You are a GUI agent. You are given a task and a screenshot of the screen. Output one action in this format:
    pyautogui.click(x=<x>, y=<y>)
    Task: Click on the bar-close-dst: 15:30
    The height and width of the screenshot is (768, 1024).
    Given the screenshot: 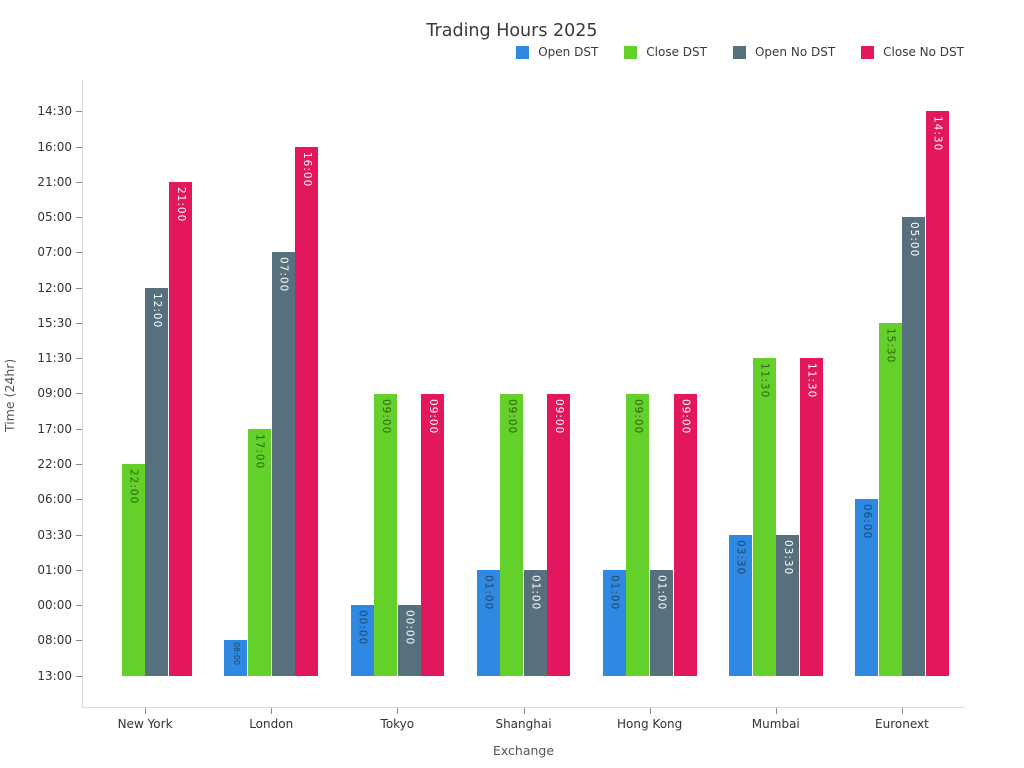 What is the action you would take?
    pyautogui.click(x=890, y=499)
    